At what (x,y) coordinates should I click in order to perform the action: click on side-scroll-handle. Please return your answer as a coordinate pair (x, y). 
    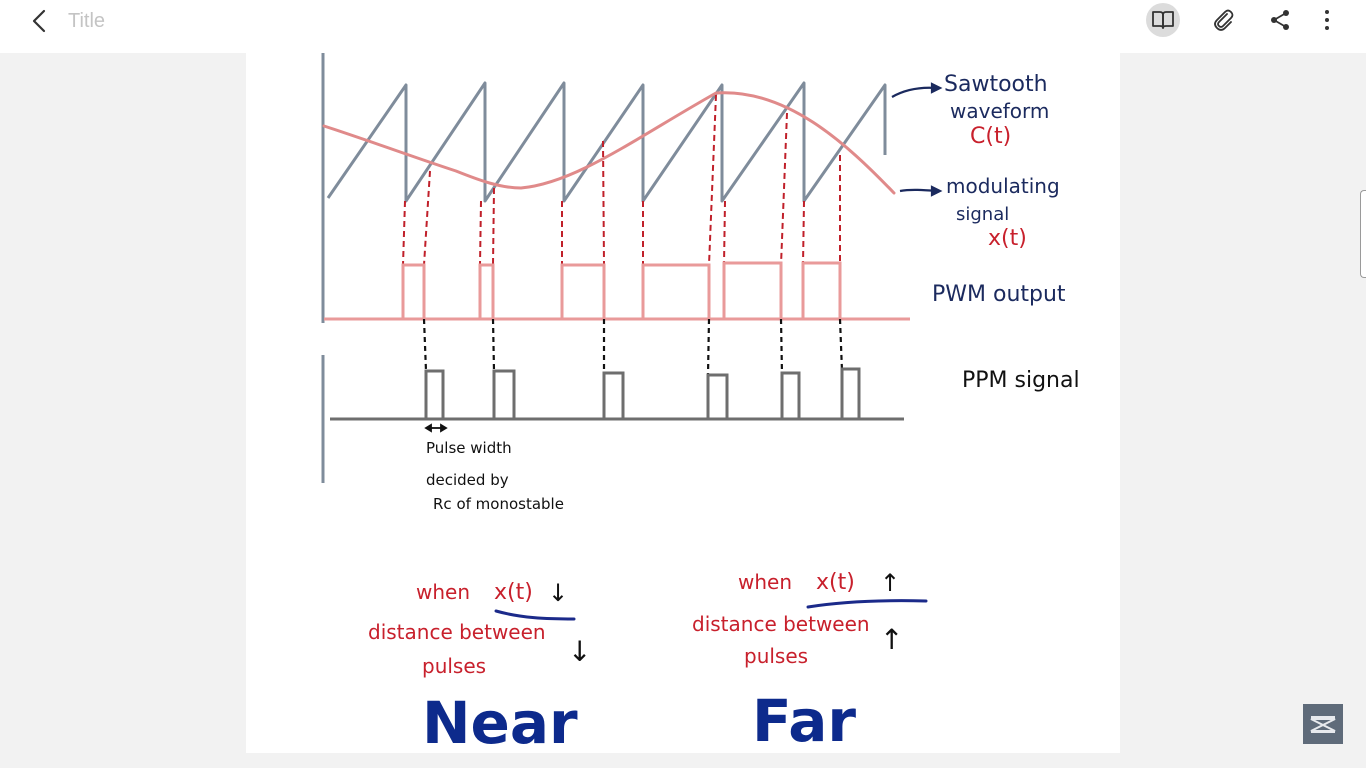
    Looking at the image, I should click on (1363, 234).